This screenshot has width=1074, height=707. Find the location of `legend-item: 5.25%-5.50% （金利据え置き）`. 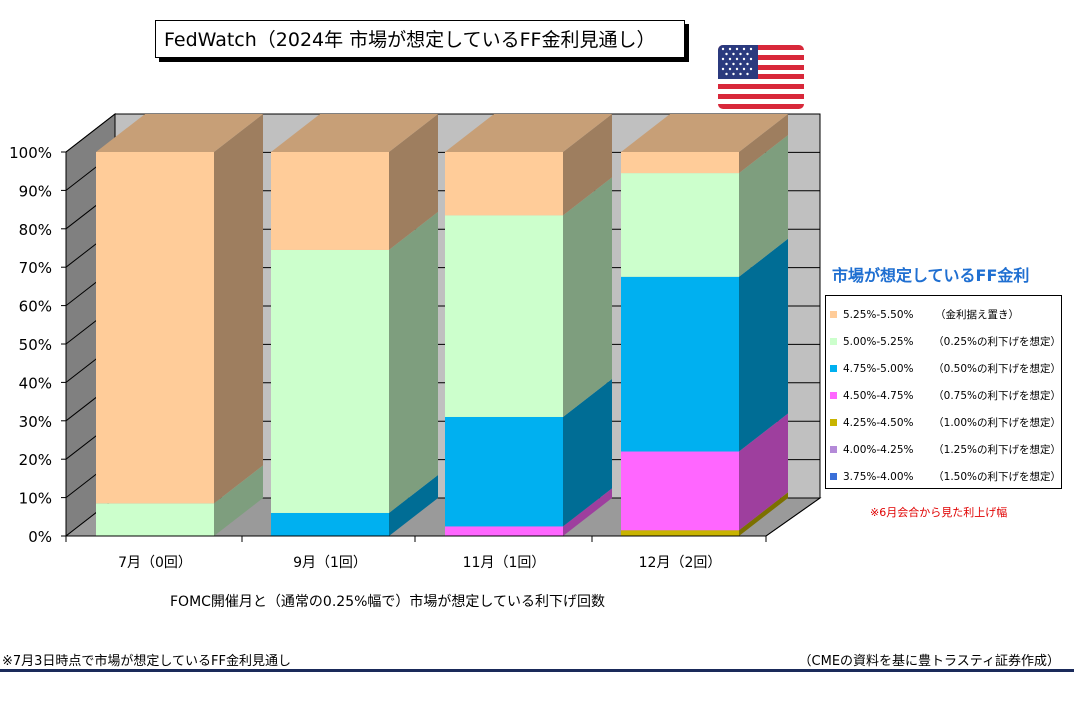

legend-item: 5.25%-5.50% （金利据え置き） is located at coordinates (943, 314).